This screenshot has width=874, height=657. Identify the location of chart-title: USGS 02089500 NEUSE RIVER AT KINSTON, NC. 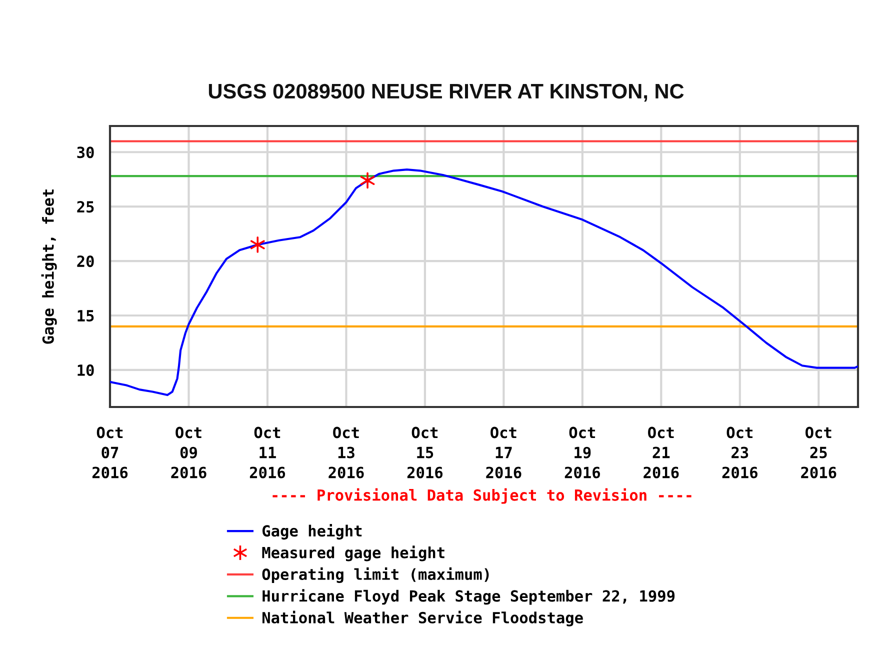
(446, 93).